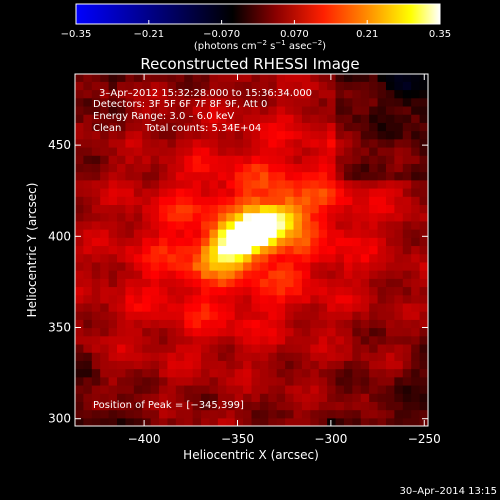 This screenshot has width=500, height=500. What do you see at coordinates (280, 43) in the screenshot?
I see `unit-exp2: −1` at bounding box center [280, 43].